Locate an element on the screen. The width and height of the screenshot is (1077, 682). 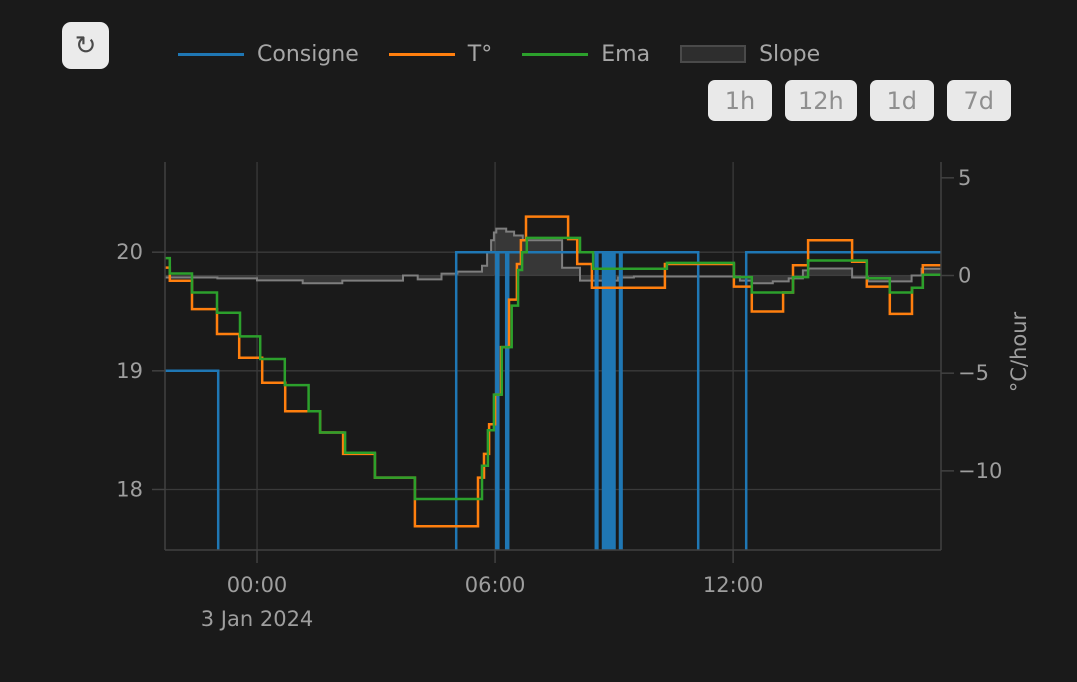
refresh-icon: ↻ is located at coordinates (85, 45).